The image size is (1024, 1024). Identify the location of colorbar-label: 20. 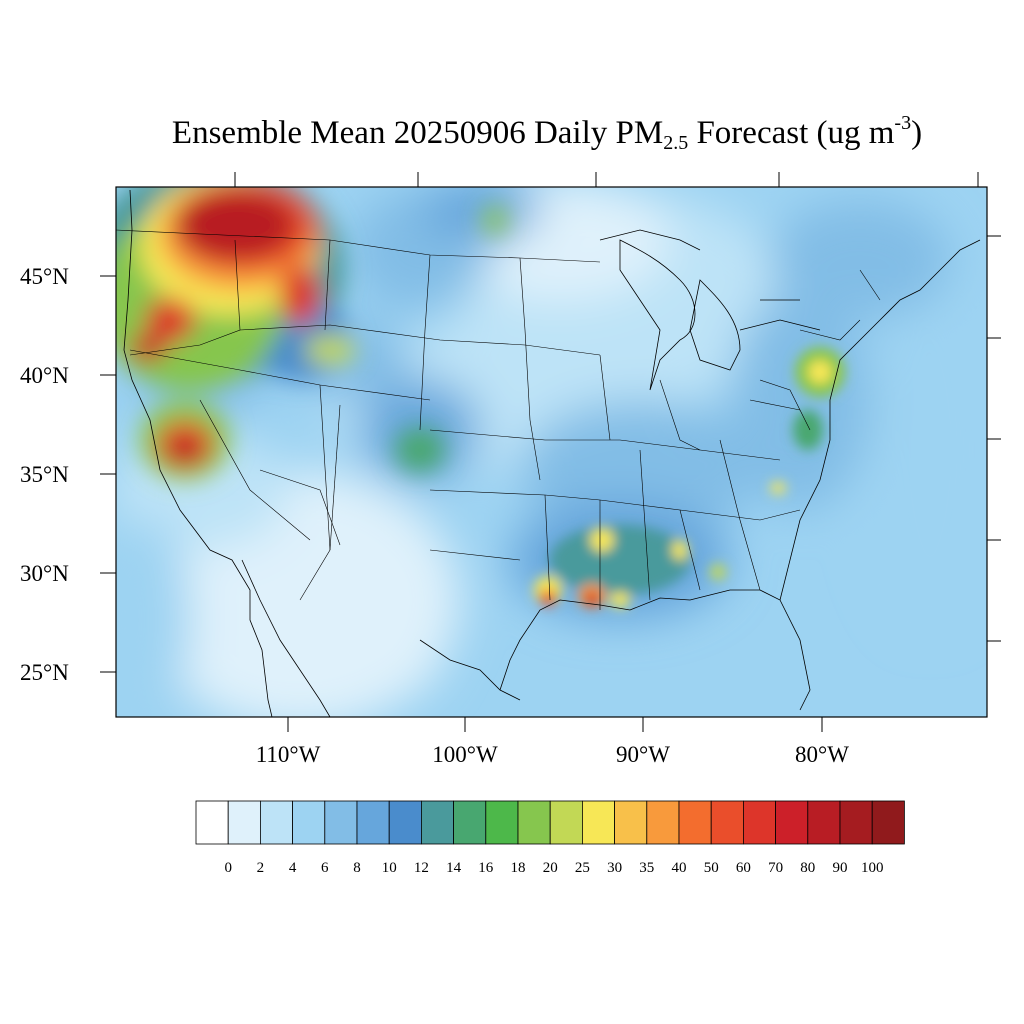
(550, 868).